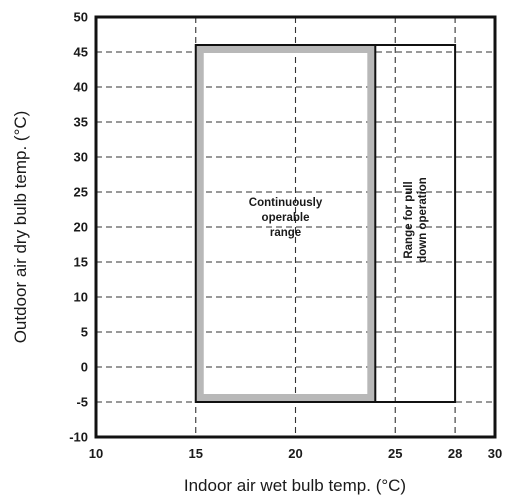 This screenshot has height=503, width=514. What do you see at coordinates (495, 453) in the screenshot?
I see `x-tick-label: 30` at bounding box center [495, 453].